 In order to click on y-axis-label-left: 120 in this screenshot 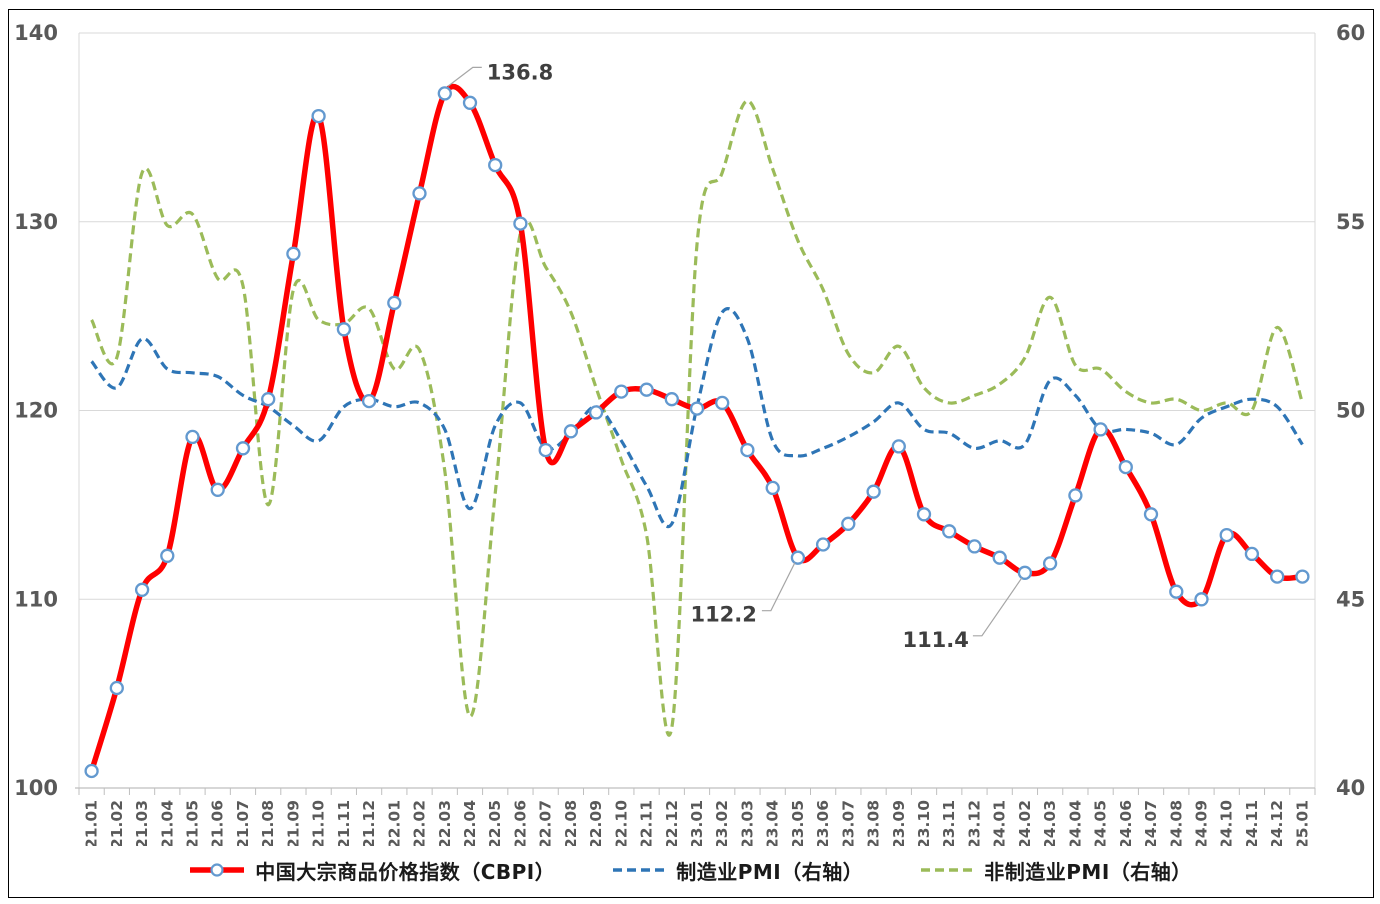, I will do `click(36, 411)`.